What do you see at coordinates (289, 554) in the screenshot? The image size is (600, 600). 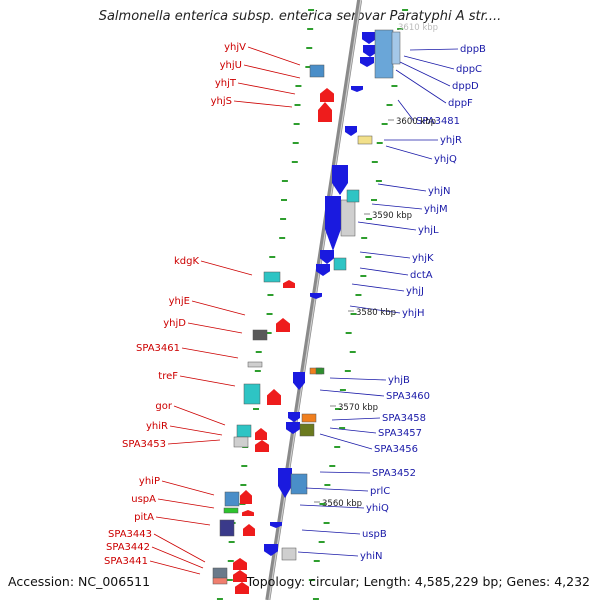 I see `yhiN-box` at bounding box center [289, 554].